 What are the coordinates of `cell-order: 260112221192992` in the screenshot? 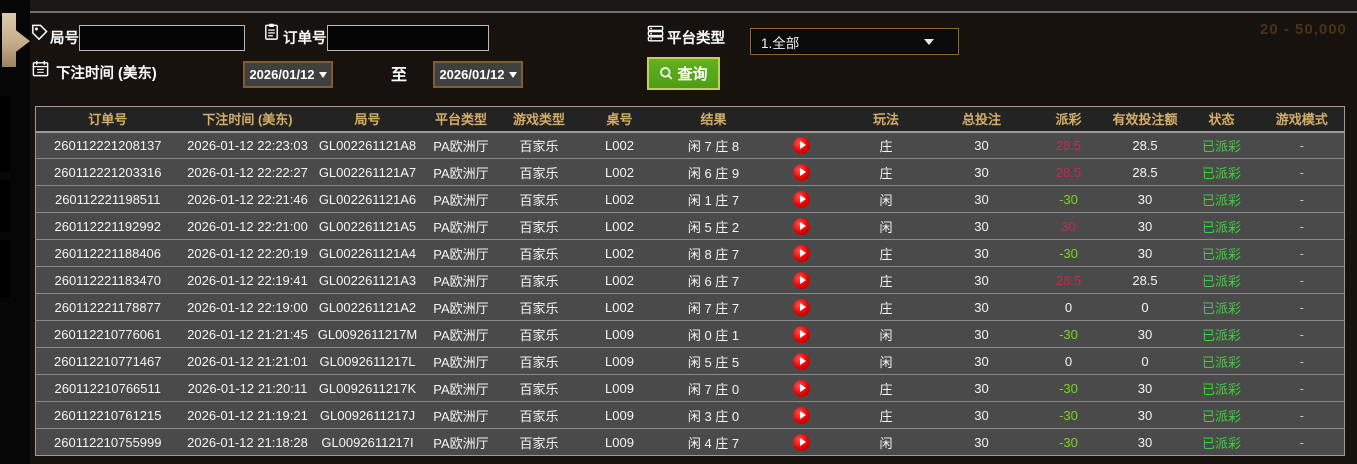 It's located at (107, 226).